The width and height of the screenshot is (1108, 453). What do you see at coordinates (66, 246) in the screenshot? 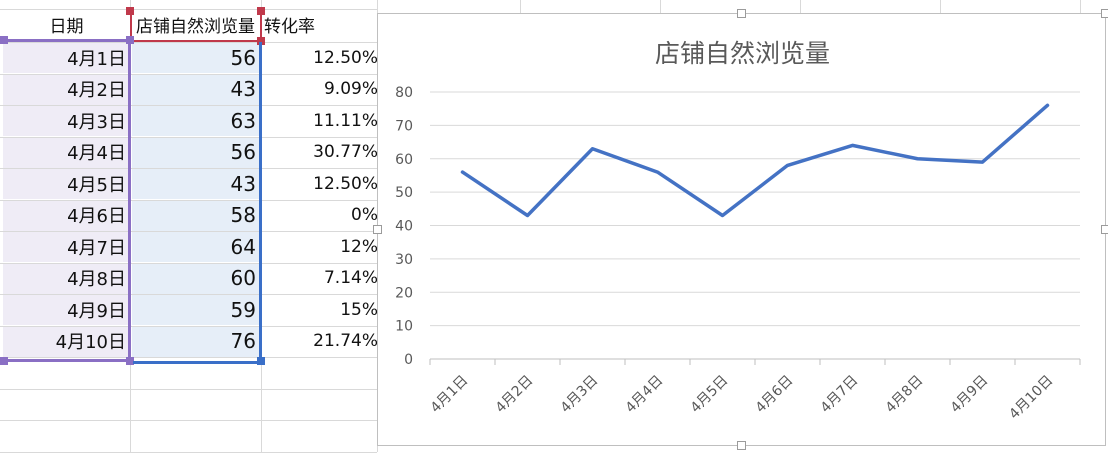
I see `date-cell: 4月7日` at bounding box center [66, 246].